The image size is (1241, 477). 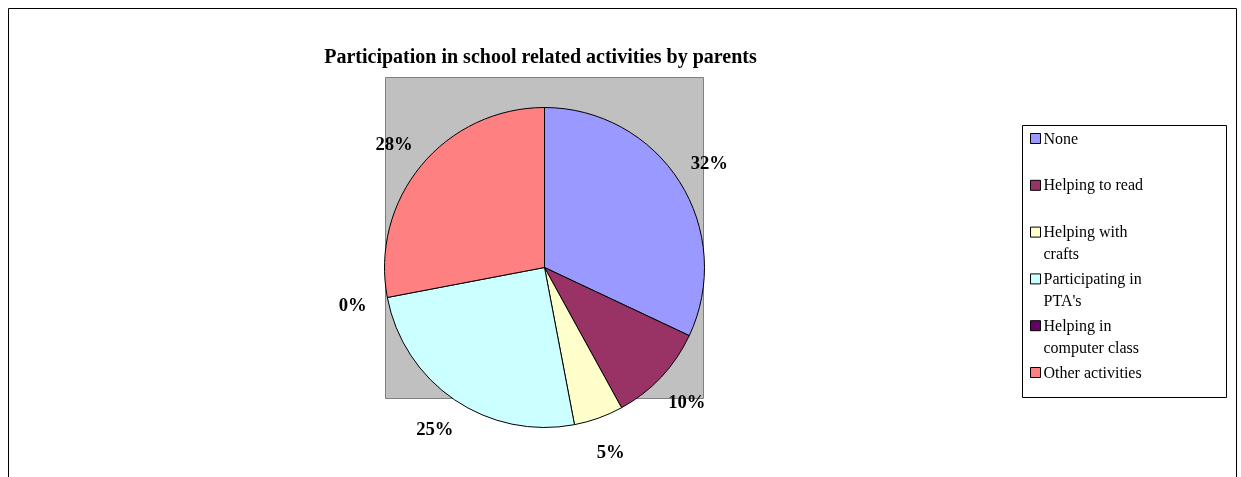 I want to click on legend-label: Participating in PTA's, so click(x=1092, y=289).